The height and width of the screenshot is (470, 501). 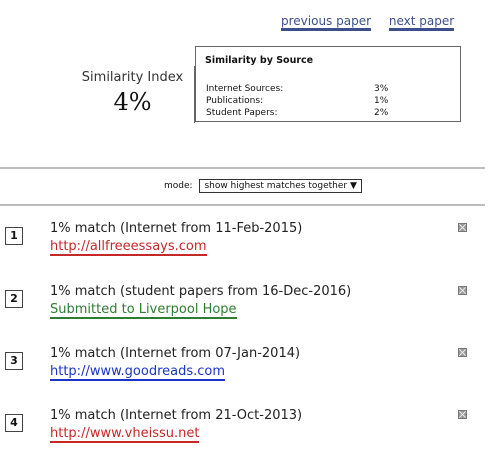 What do you see at coordinates (176, 228) in the screenshot?
I see `match-description: 1% match (Internet from 11-Feb-2015)` at bounding box center [176, 228].